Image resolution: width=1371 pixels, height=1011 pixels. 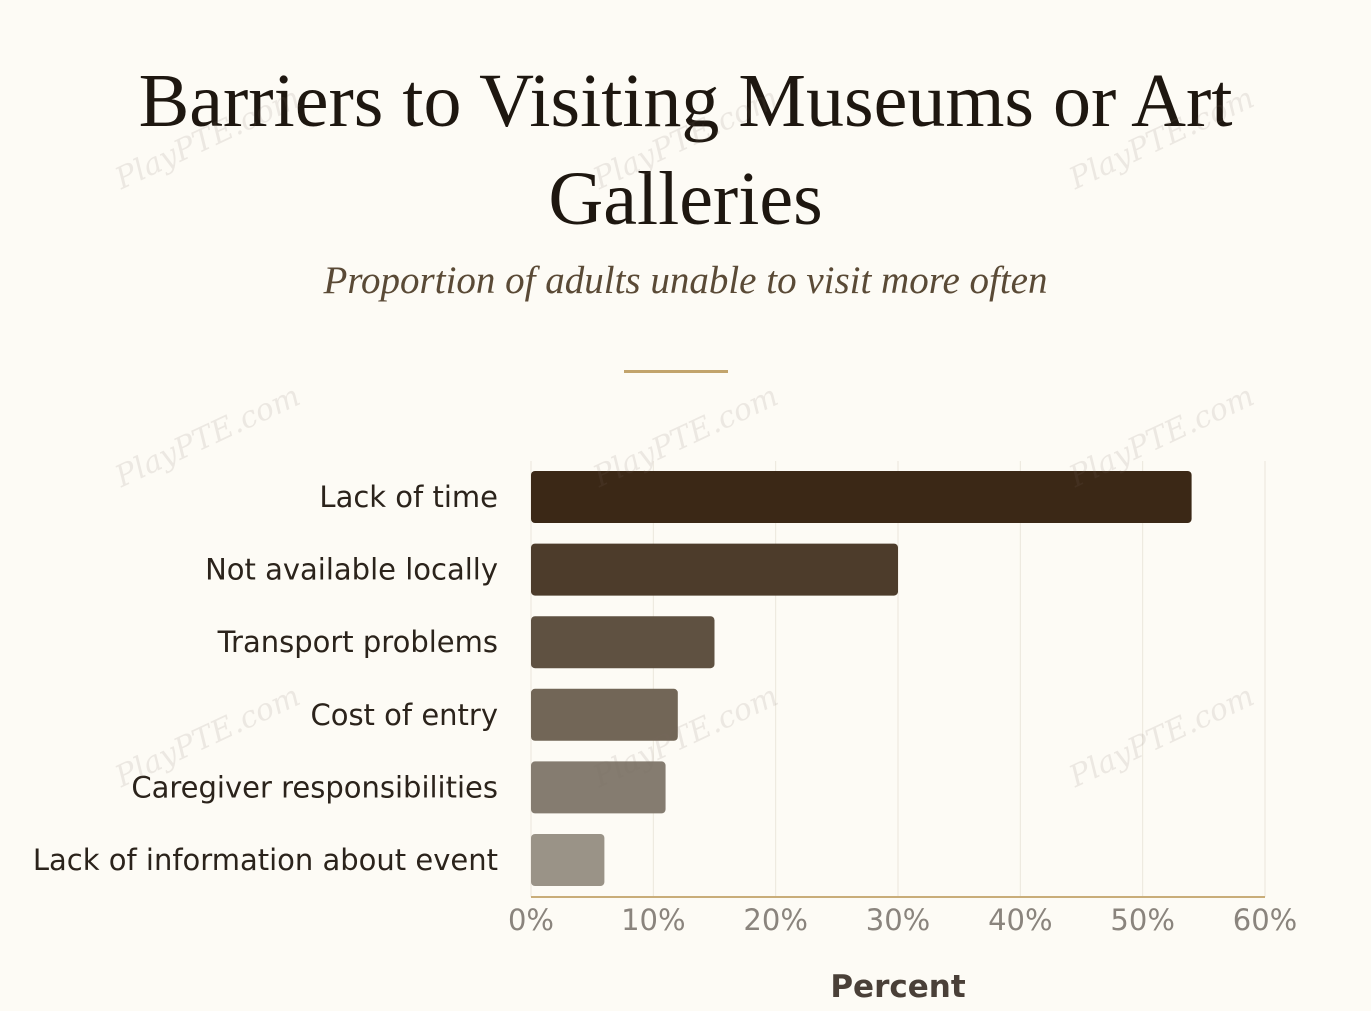 What do you see at coordinates (265, 860) in the screenshot?
I see `category-label: Lack of information about event` at bounding box center [265, 860].